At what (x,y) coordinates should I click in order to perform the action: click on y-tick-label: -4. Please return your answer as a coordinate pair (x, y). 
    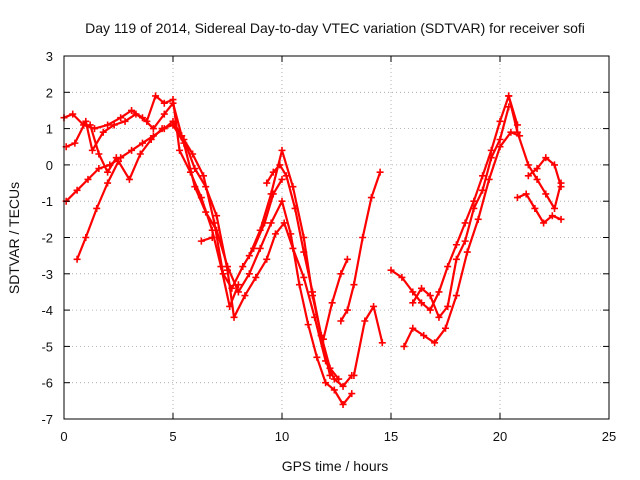
    Looking at the image, I should click on (47, 310).